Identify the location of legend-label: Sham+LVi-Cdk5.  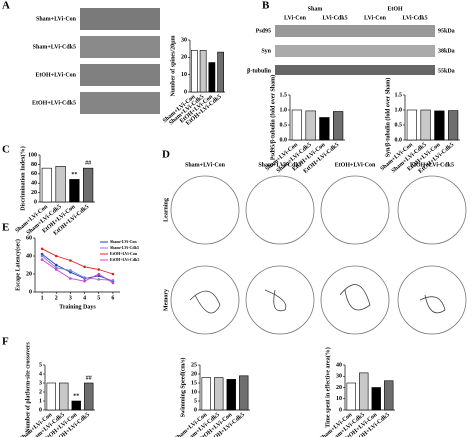
(124, 247).